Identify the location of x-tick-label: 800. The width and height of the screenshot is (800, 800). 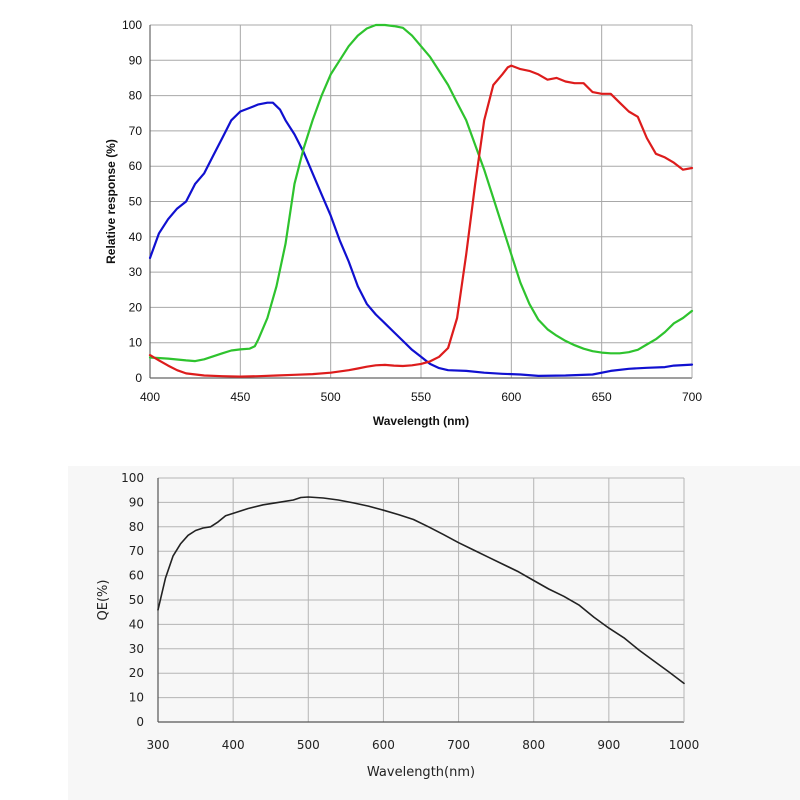
(533, 745).